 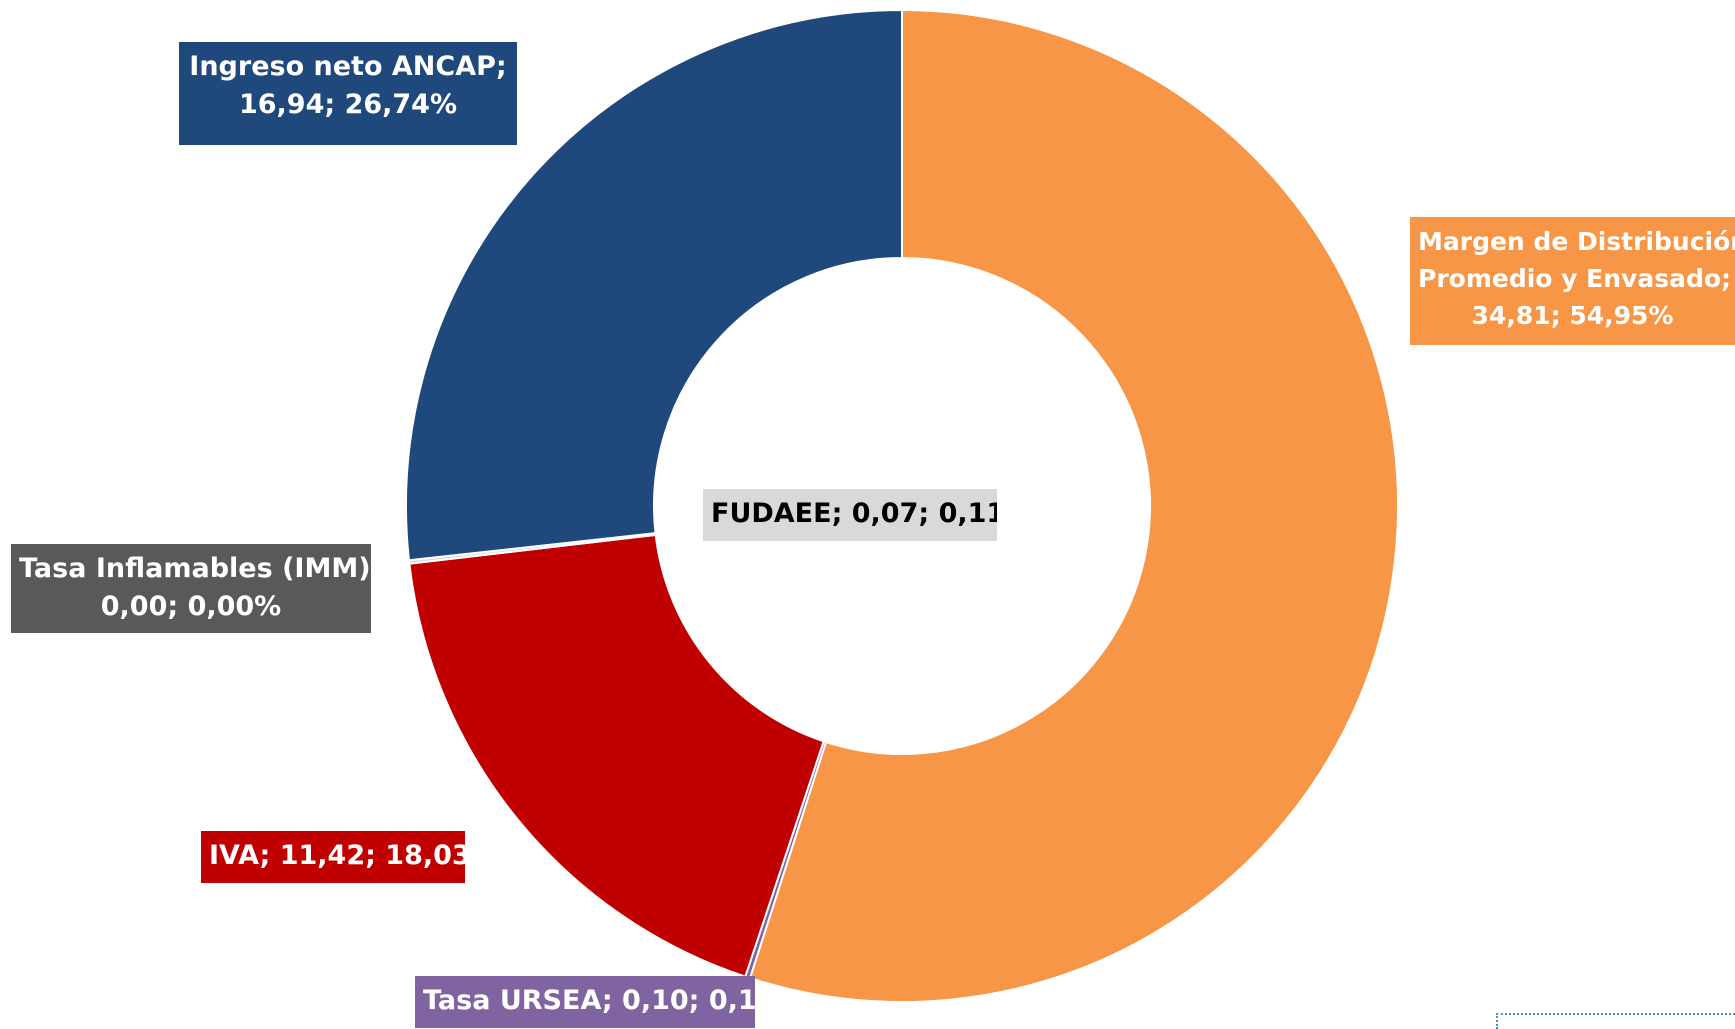 I want to click on label-line: 16,94; 26,74%, so click(x=348, y=104).